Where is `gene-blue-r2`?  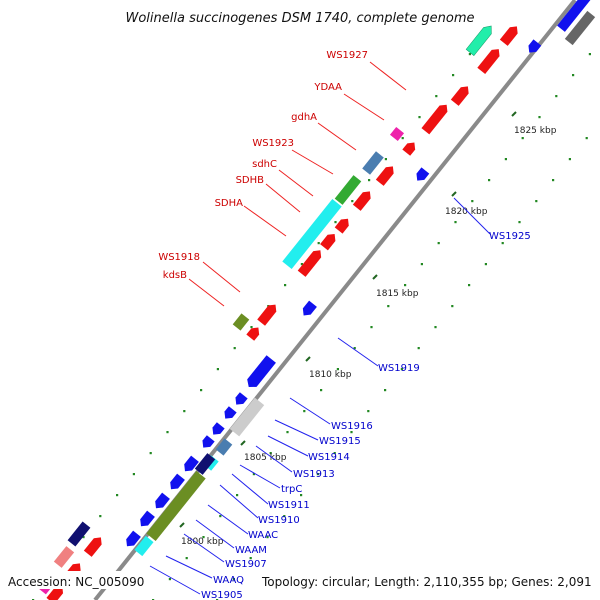
gene-blue-r2 is located at coordinates (423, 174).